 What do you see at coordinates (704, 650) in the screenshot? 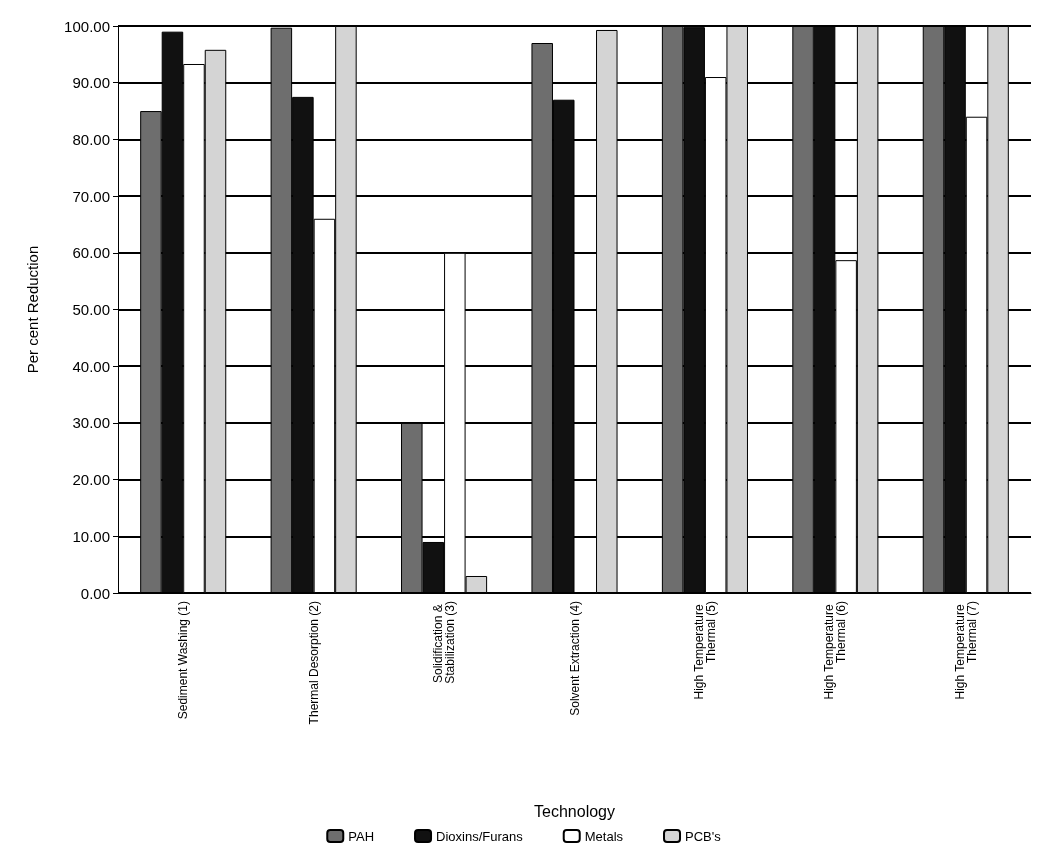
I see `x-tick-label: High Temperature Thermal (5)` at bounding box center [704, 650].